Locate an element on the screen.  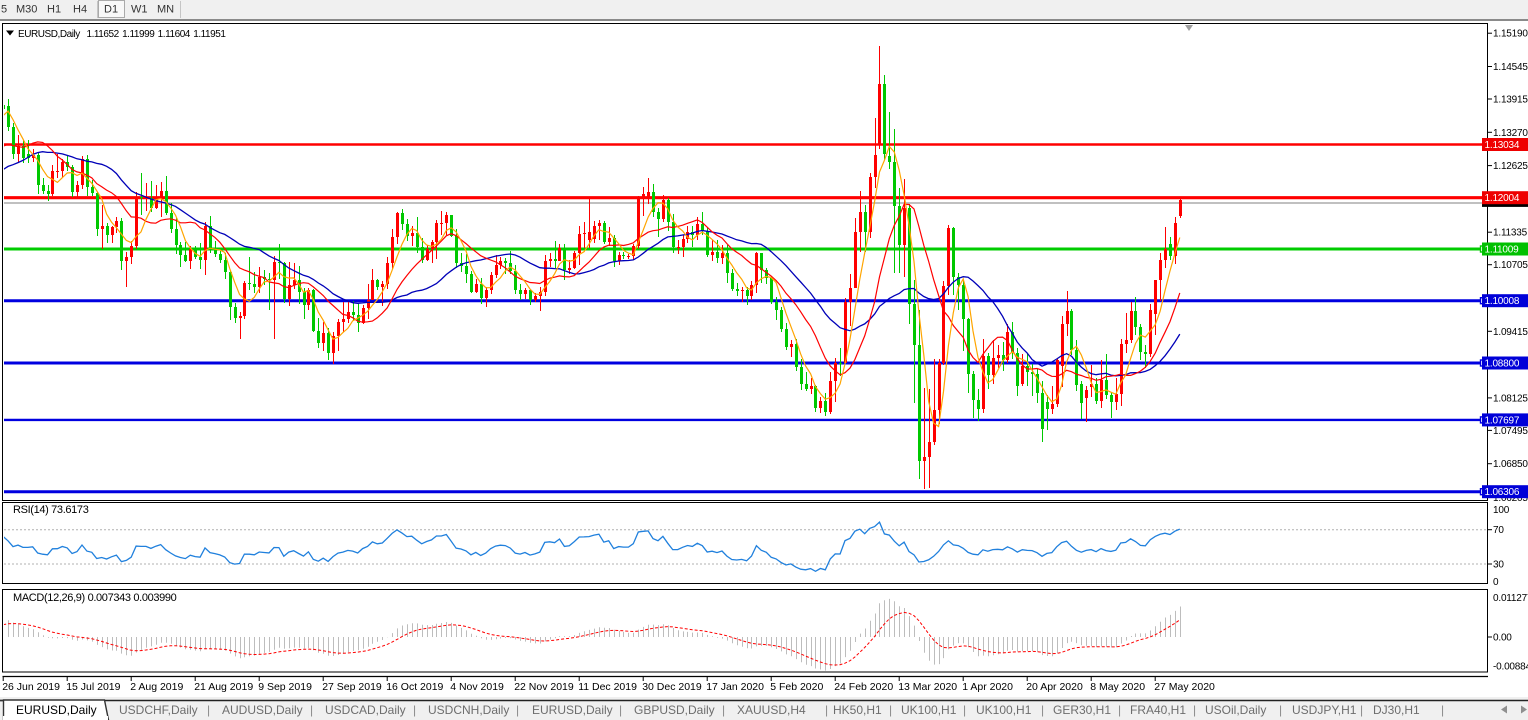
svg-text: 1.08125 is located at coordinates (1510, 398).